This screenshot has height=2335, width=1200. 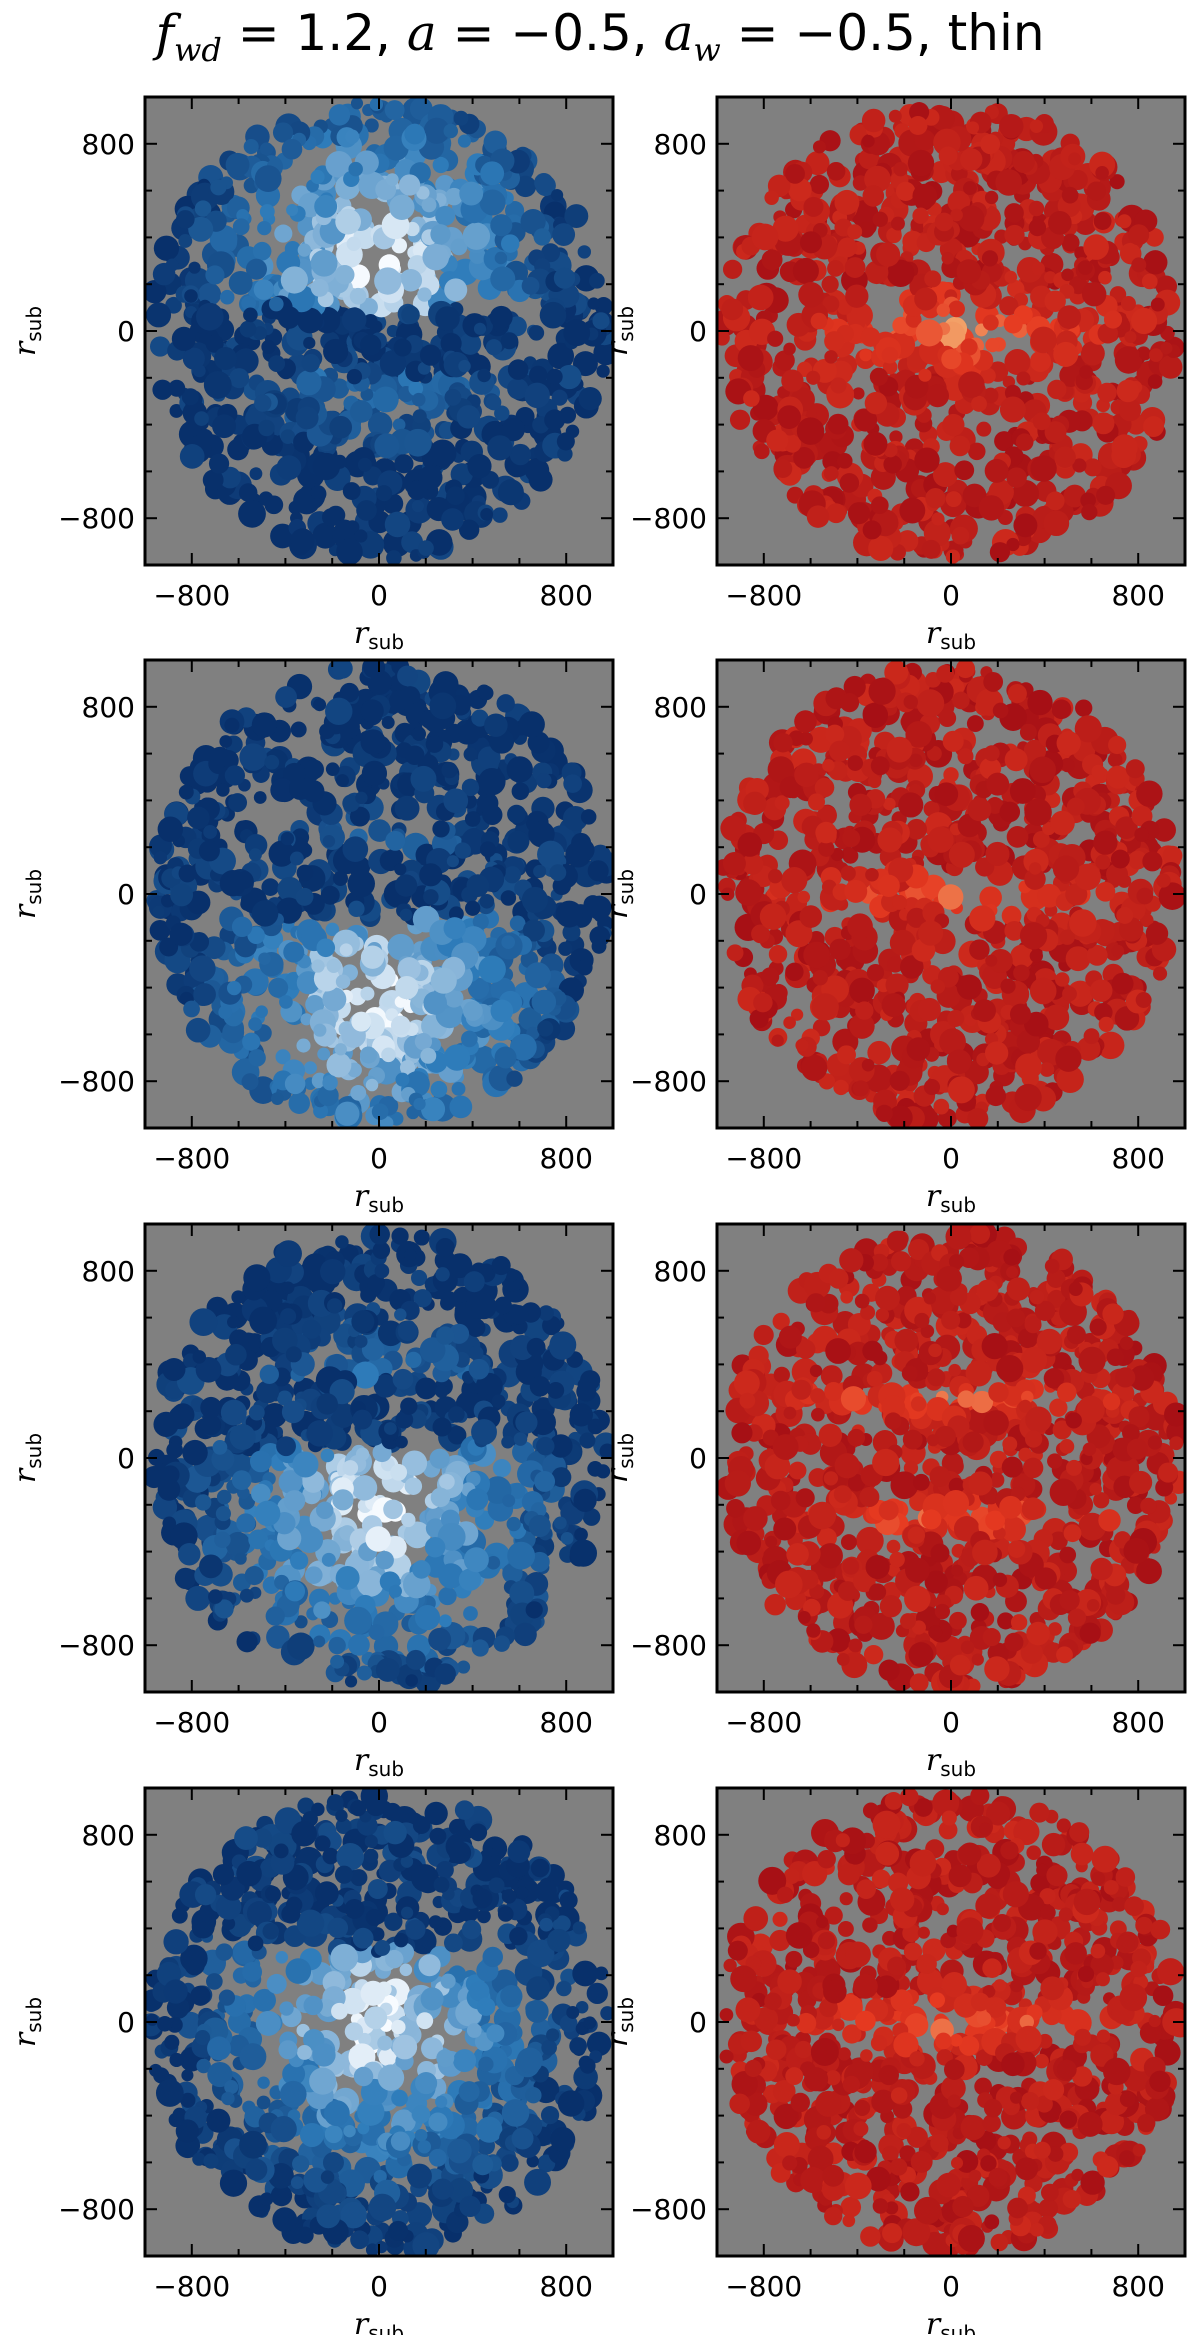 What do you see at coordinates (600, 36) in the screenshot?
I see `figure-title: fwd = 1.2, a = −0.5, aw = −0.5, thin` at bounding box center [600, 36].